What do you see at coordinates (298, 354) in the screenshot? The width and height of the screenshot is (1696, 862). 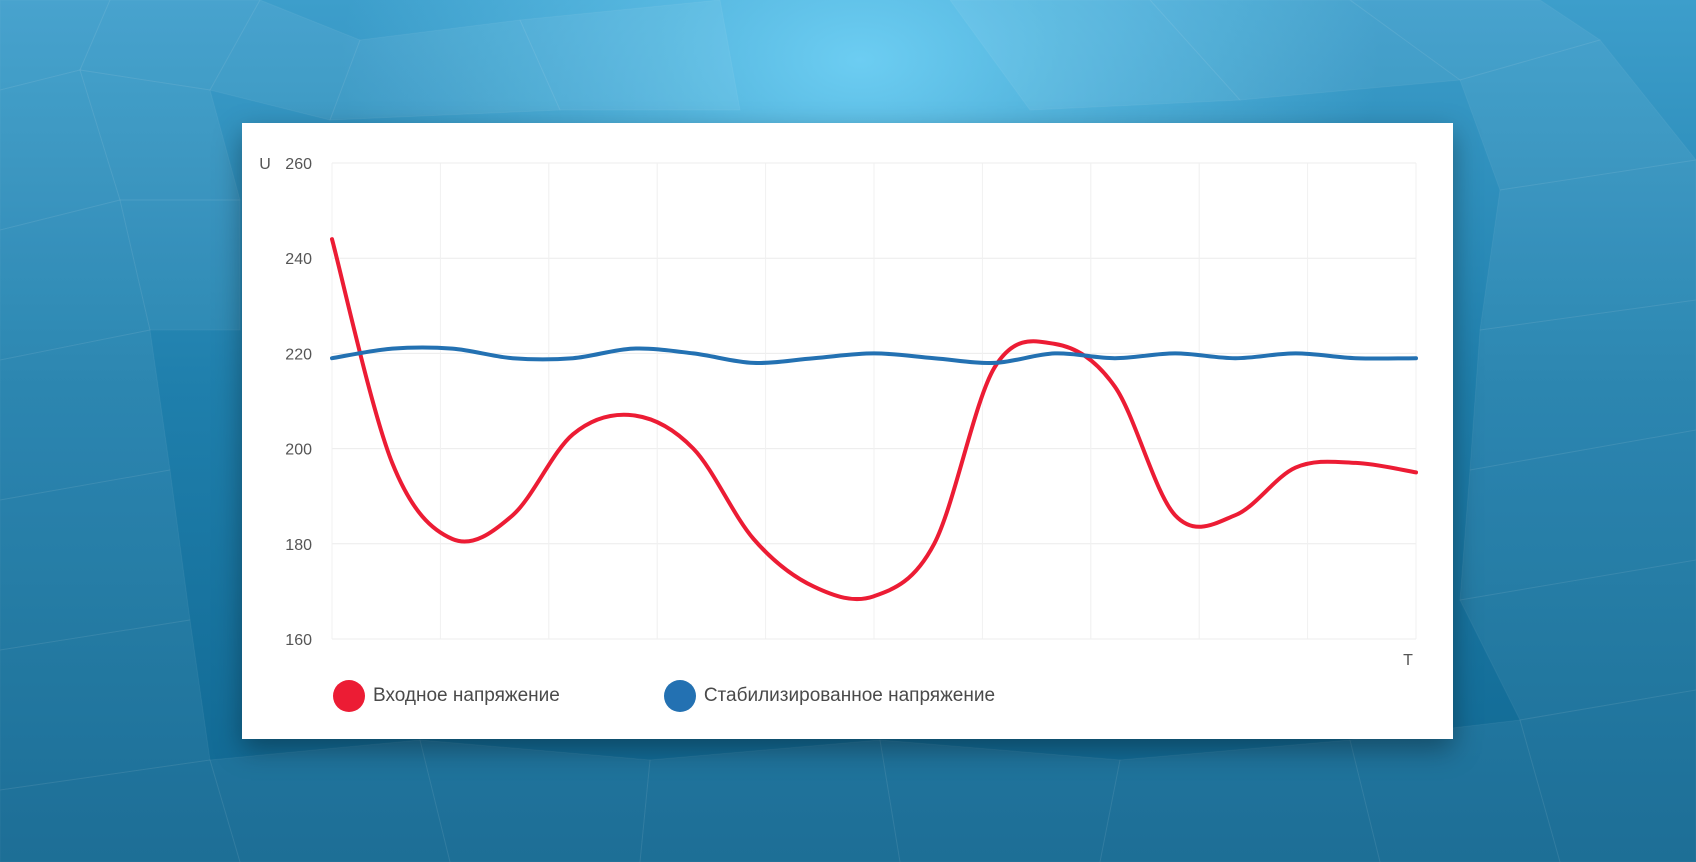 I see `y-tick-label: 220` at bounding box center [298, 354].